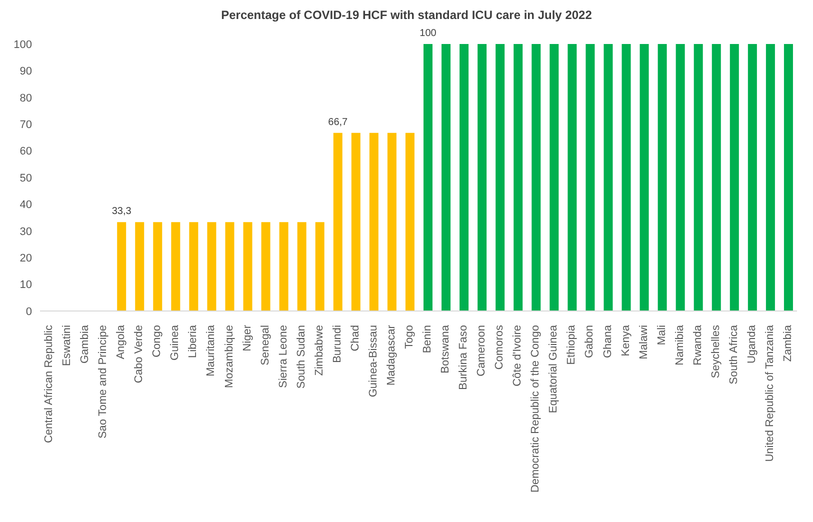 The height and width of the screenshot is (522, 813). Describe the element at coordinates (734, 354) in the screenshot. I see `x-tick-label: South Africa` at that location.